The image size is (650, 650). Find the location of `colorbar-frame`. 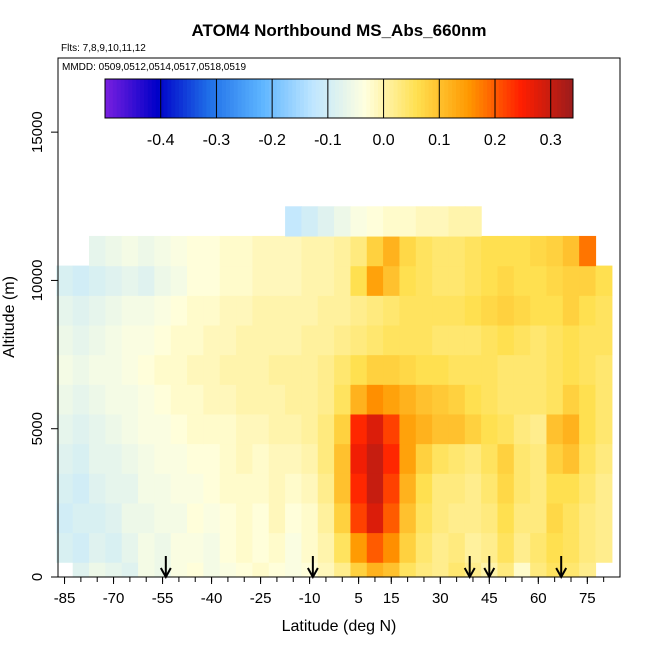

colorbar-frame is located at coordinates (339, 98).